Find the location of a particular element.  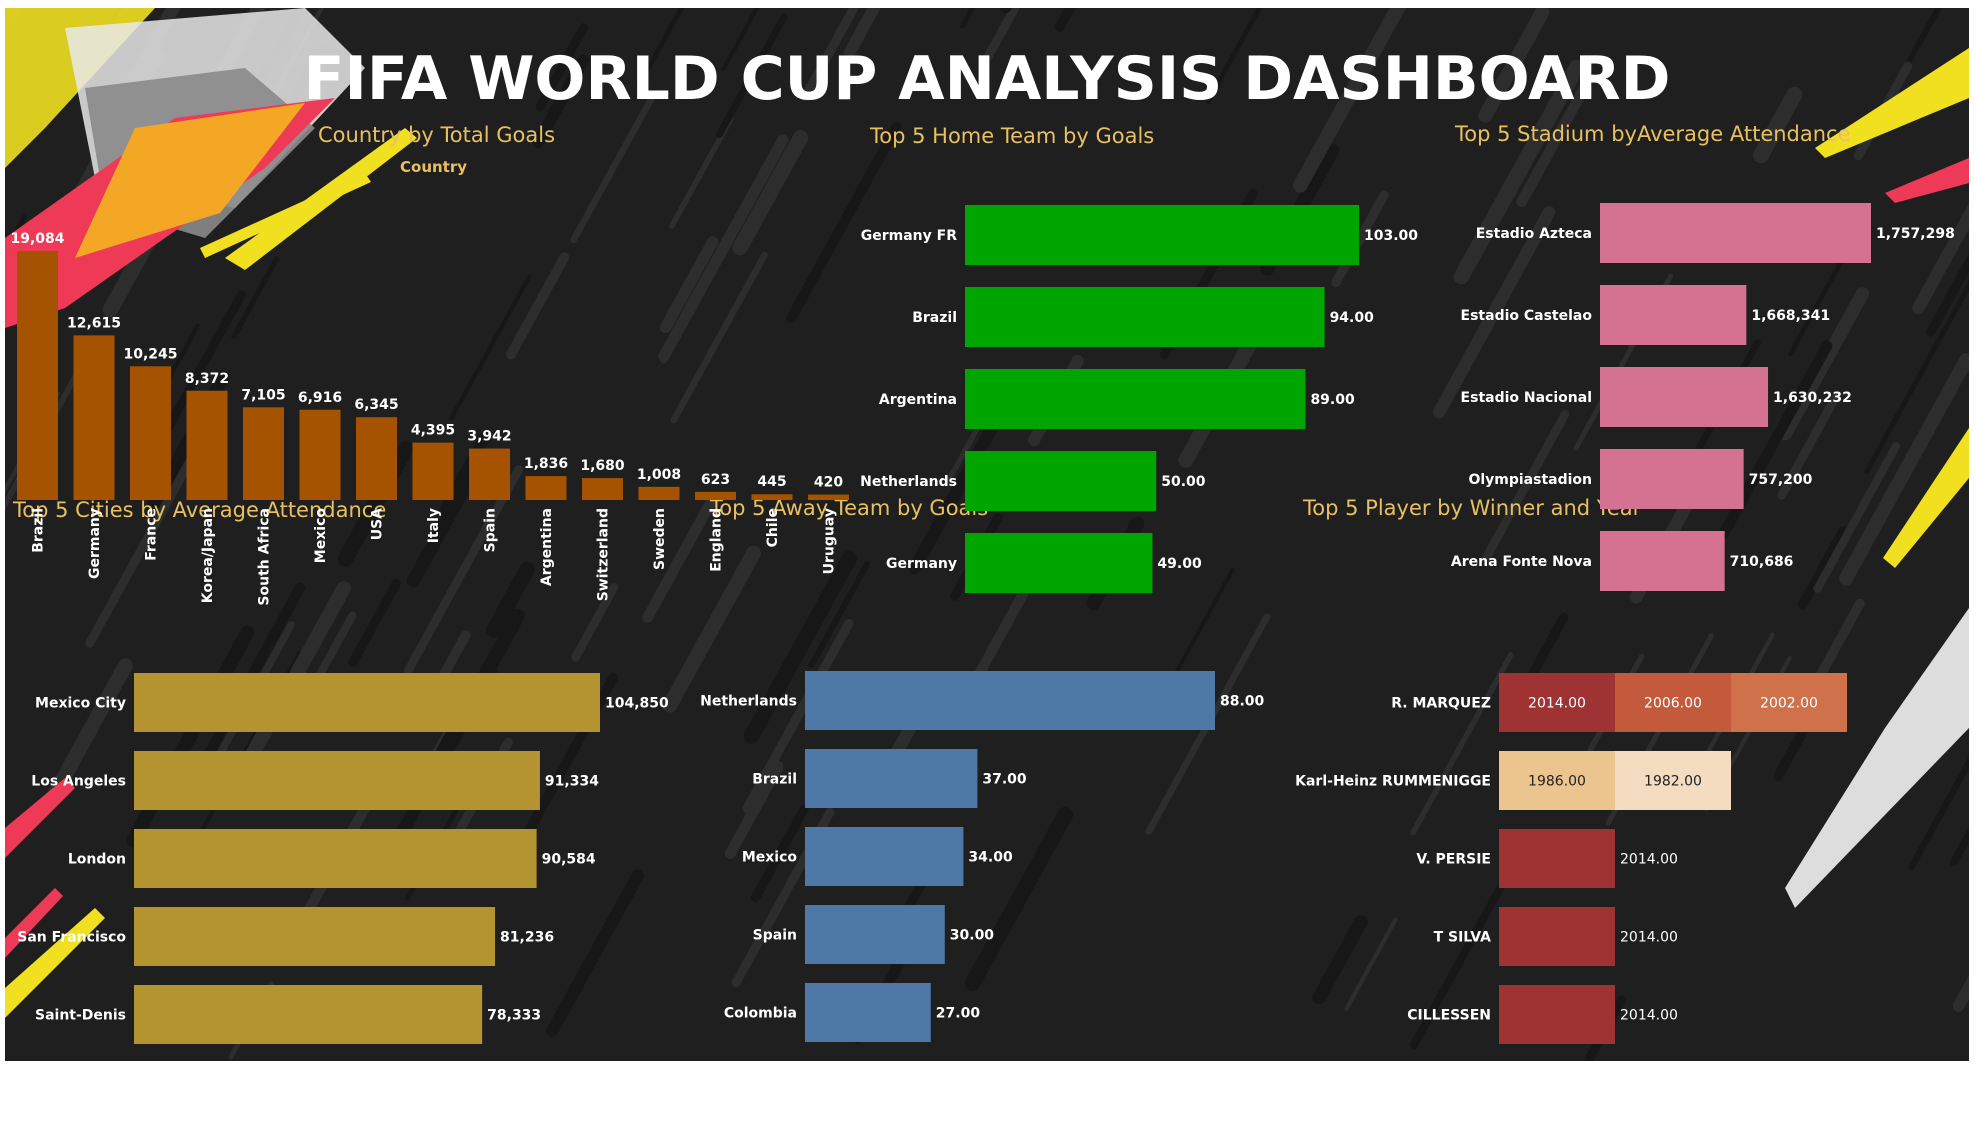

away-team-category-label: Netherlands is located at coordinates (748, 702).